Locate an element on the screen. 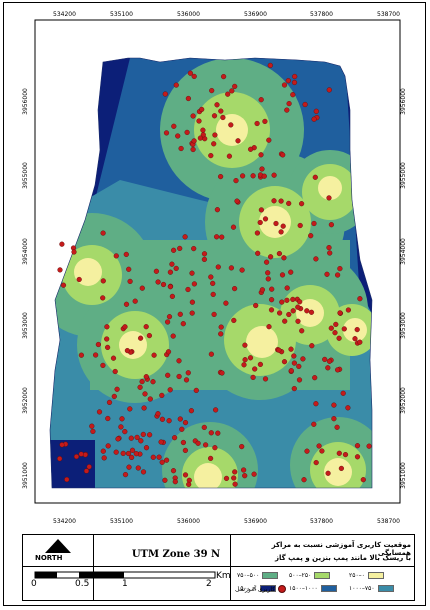 Image resolution: width=430 pixels, height=610 pixels. y-tick-label-right: 3954000 is located at coordinates (403, 251).